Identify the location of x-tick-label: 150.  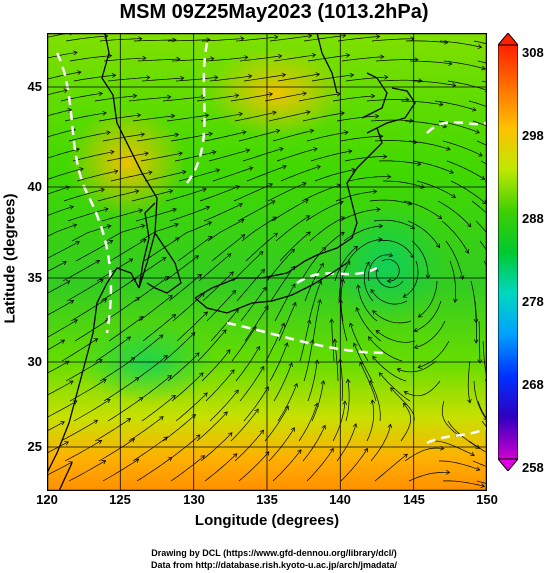
(487, 499).